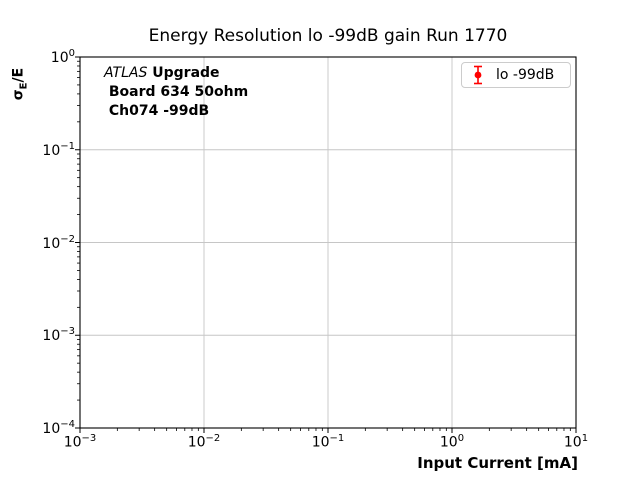 The height and width of the screenshot is (480, 640). What do you see at coordinates (18, 95) in the screenshot?
I see `y-axis-label-sigma: σ` at bounding box center [18, 95].